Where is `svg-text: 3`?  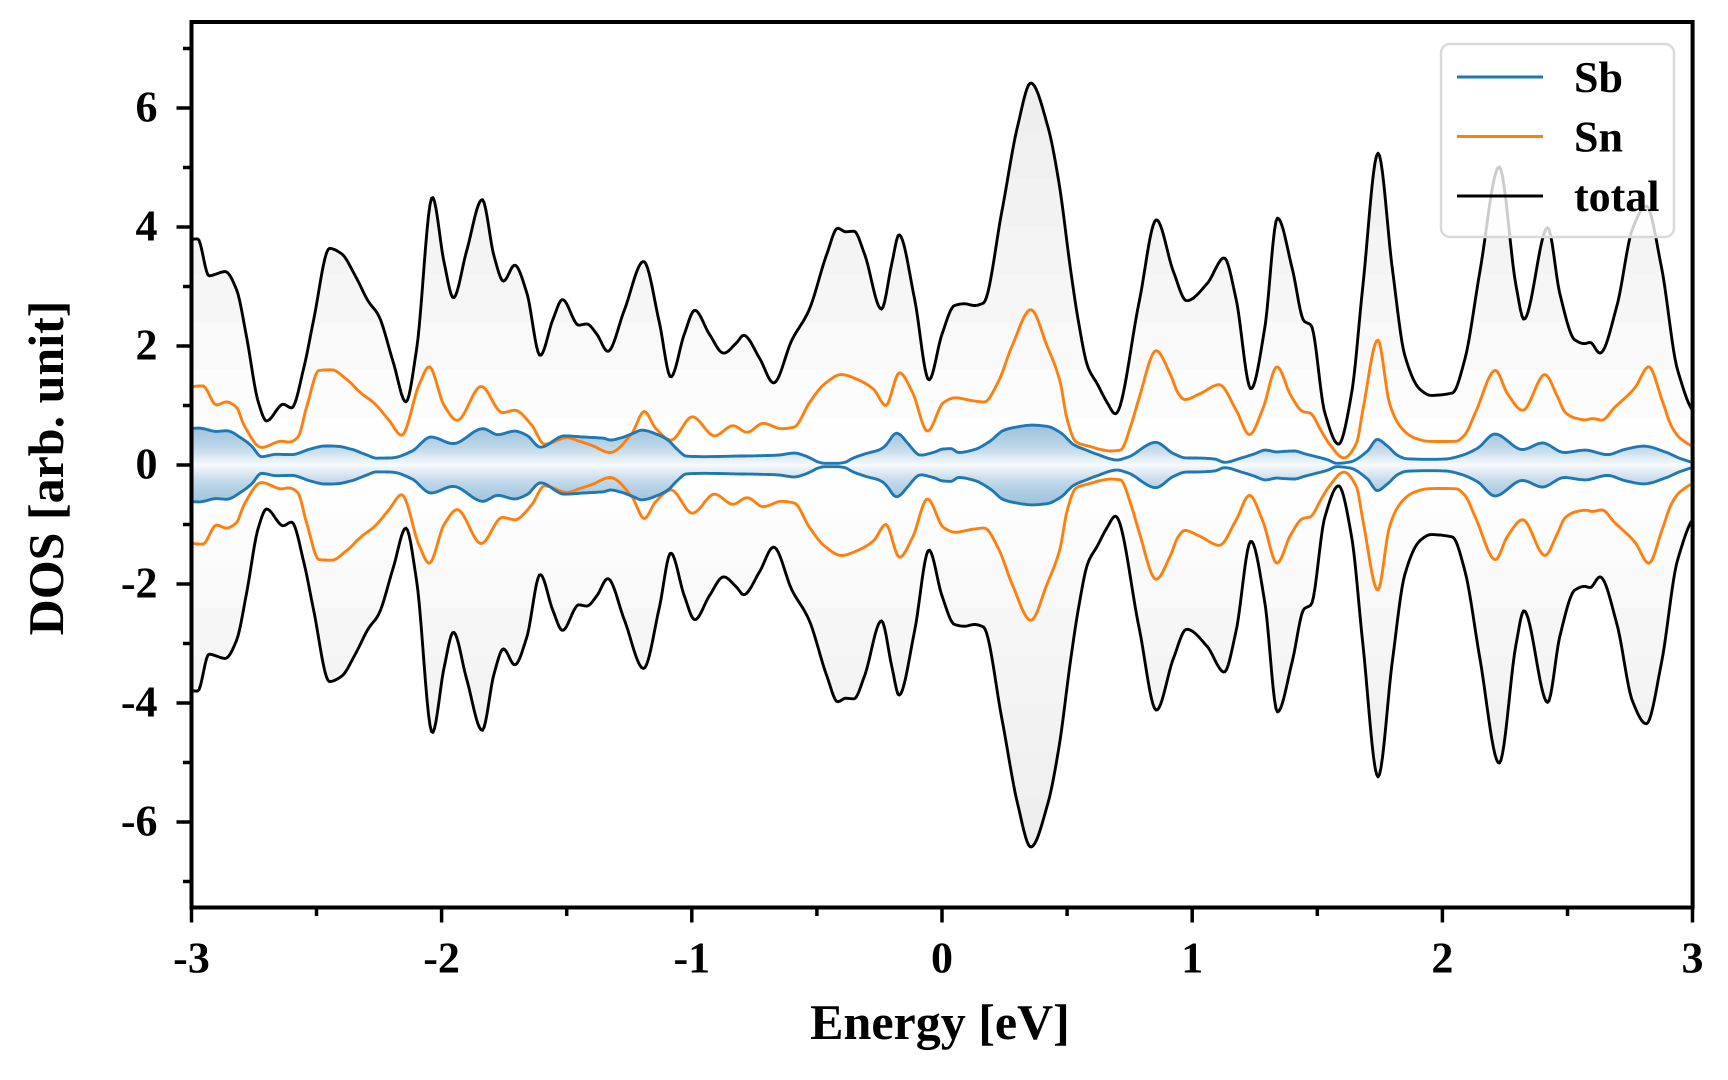
svg-text: 3 is located at coordinates (1693, 958).